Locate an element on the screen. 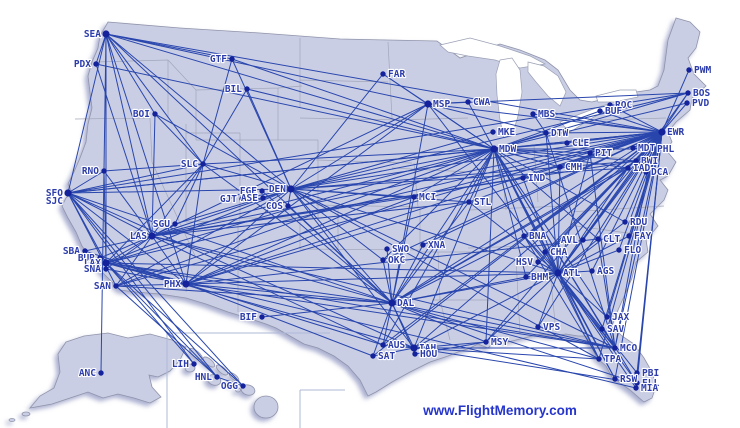 The height and width of the screenshot is (428, 740). route-sfo-ogg is located at coordinates (155, 289).